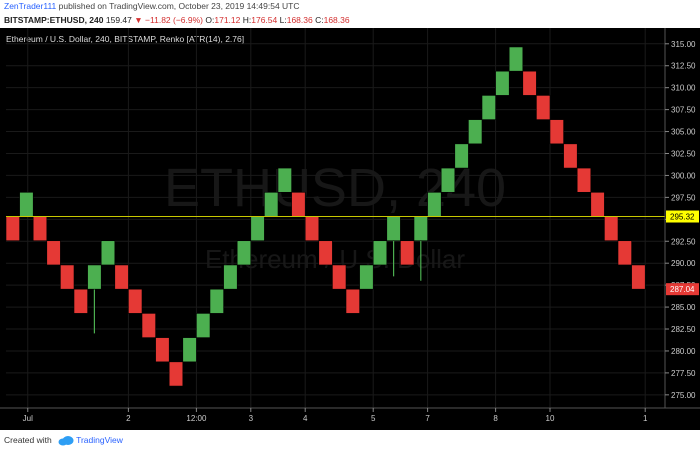  I want to click on price-line-label-bg, so click(682, 216).